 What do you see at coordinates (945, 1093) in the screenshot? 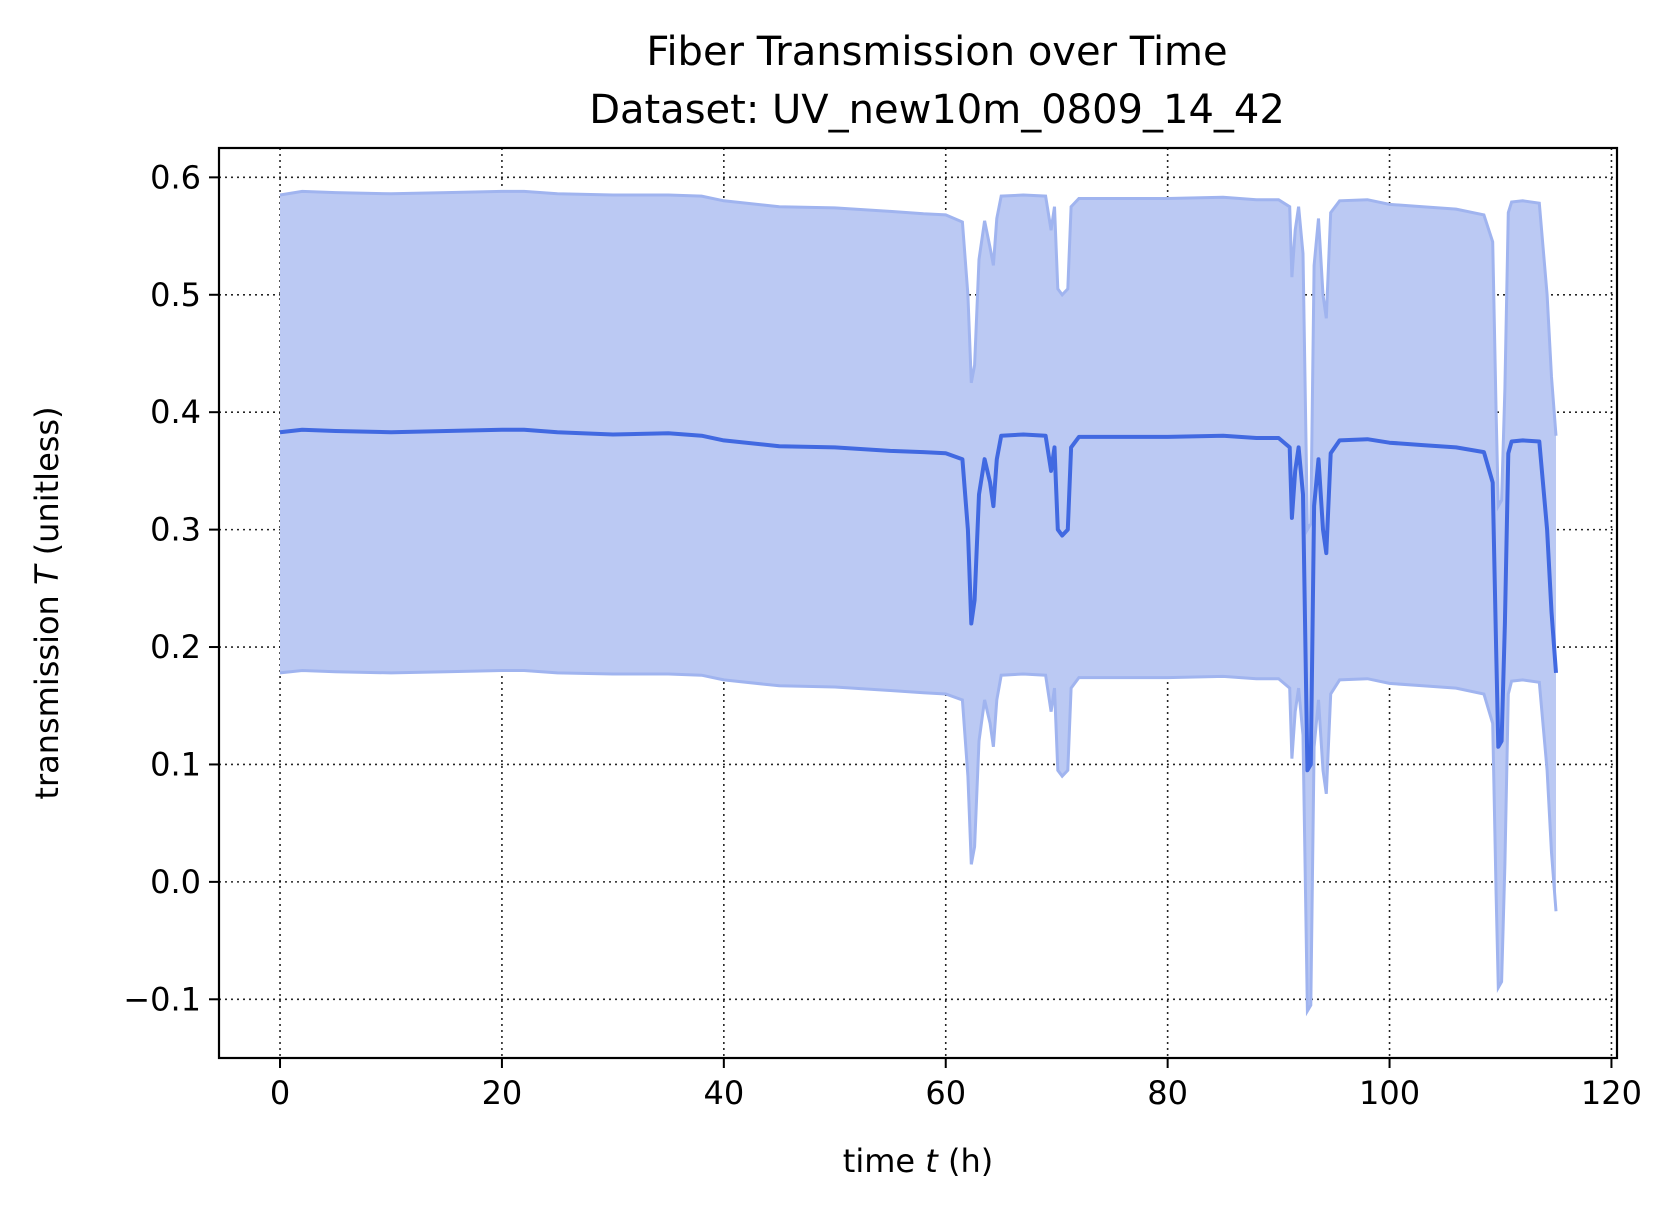
I see `x-tick-label: 60` at bounding box center [945, 1093].